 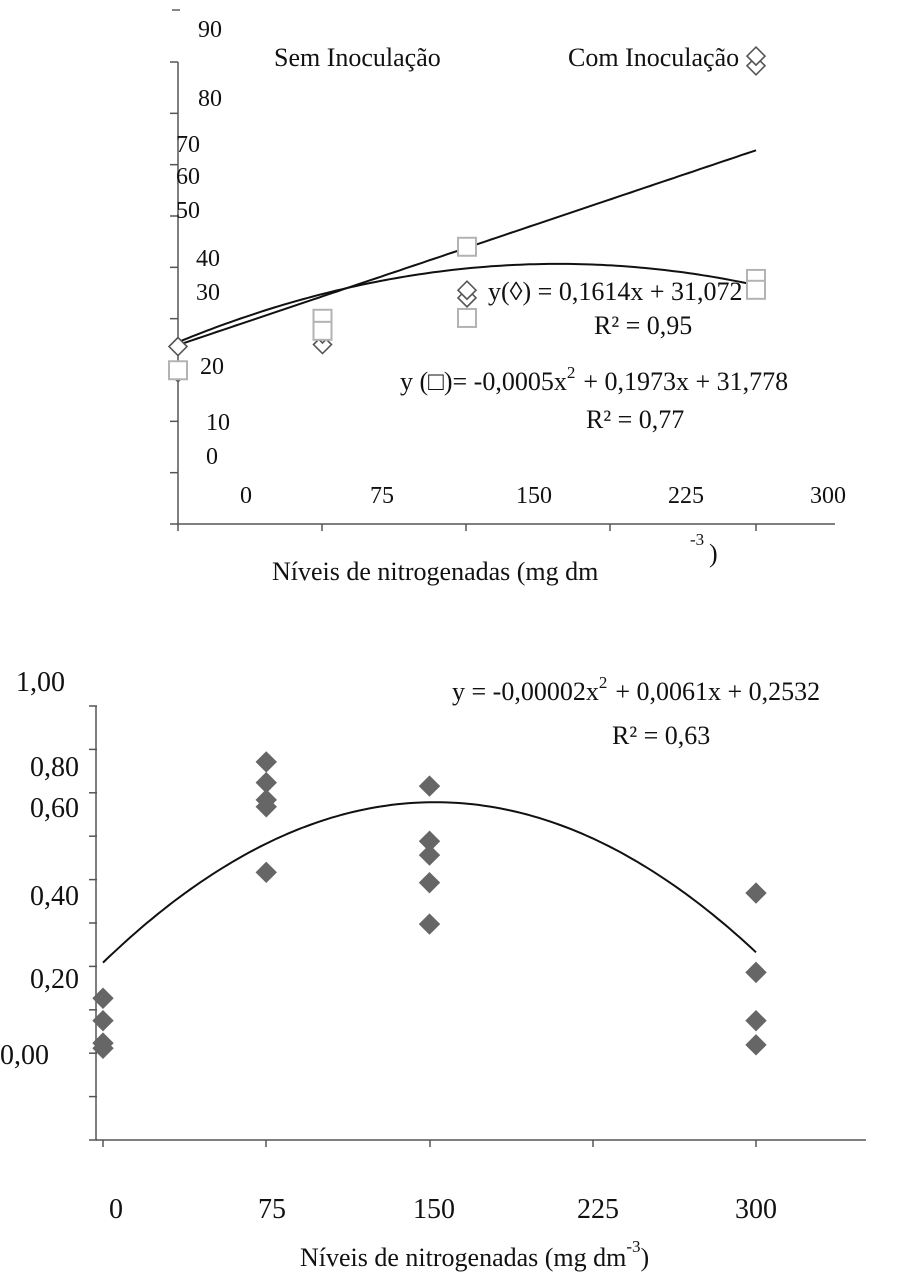 I want to click on chart-1-y-tick-label: 70, so click(x=188, y=145).